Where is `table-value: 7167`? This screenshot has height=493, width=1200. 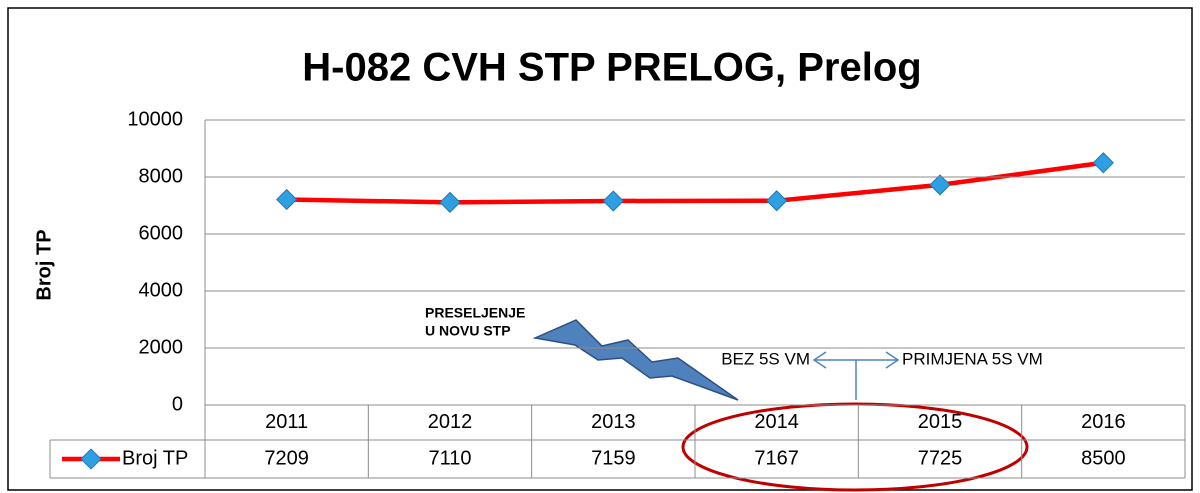 table-value: 7167 is located at coordinates (776, 458).